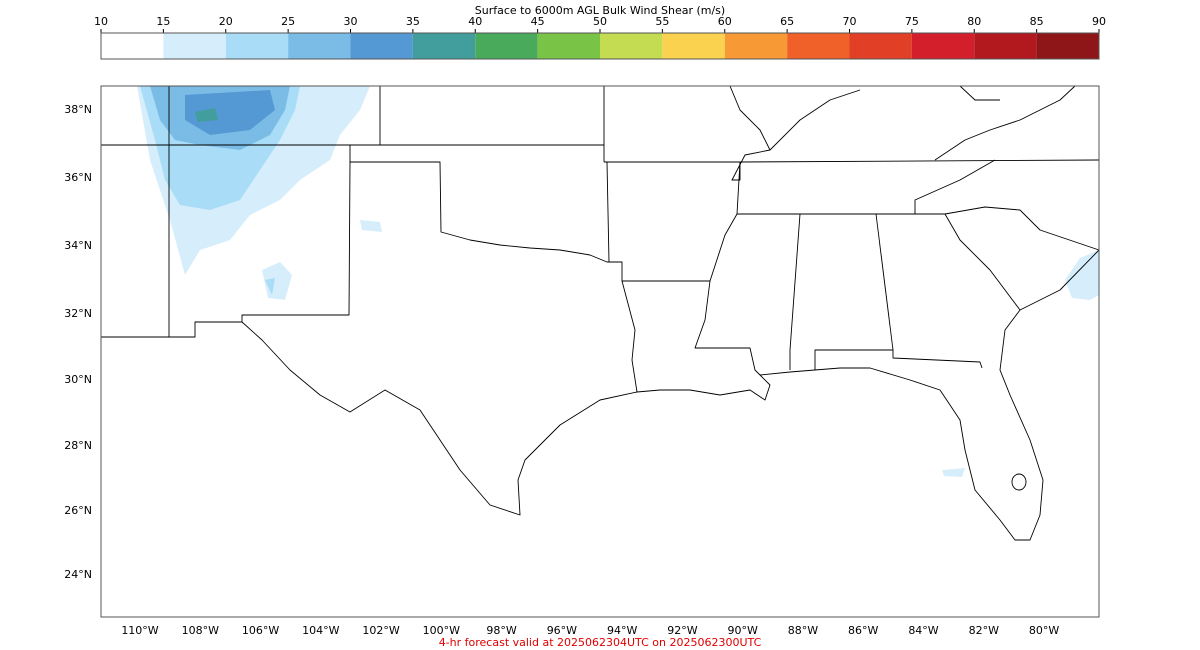 The width and height of the screenshot is (1200, 650). I want to click on lon-label: 104°W, so click(320, 630).